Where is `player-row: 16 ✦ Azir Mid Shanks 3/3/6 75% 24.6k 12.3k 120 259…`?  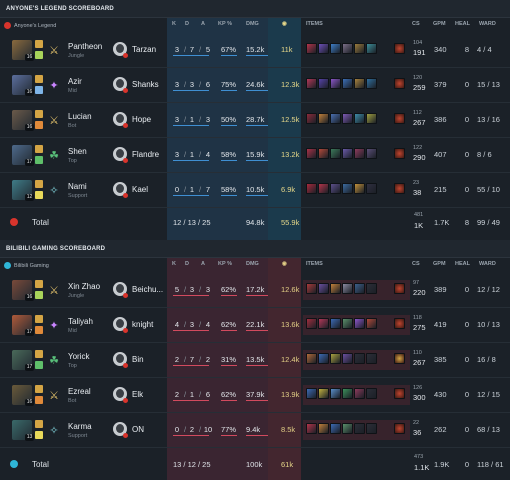
player-row: 16 ✦ Azir Mid Shanks 3/3/6 75% 24.6k 12.3k 120 259… is located at coordinates (255, 86).